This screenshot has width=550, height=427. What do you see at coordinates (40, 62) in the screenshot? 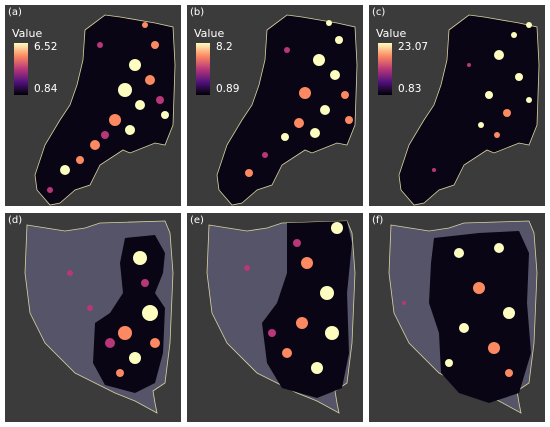
I see `legend-a: Value 6.52 0.84` at bounding box center [40, 62].